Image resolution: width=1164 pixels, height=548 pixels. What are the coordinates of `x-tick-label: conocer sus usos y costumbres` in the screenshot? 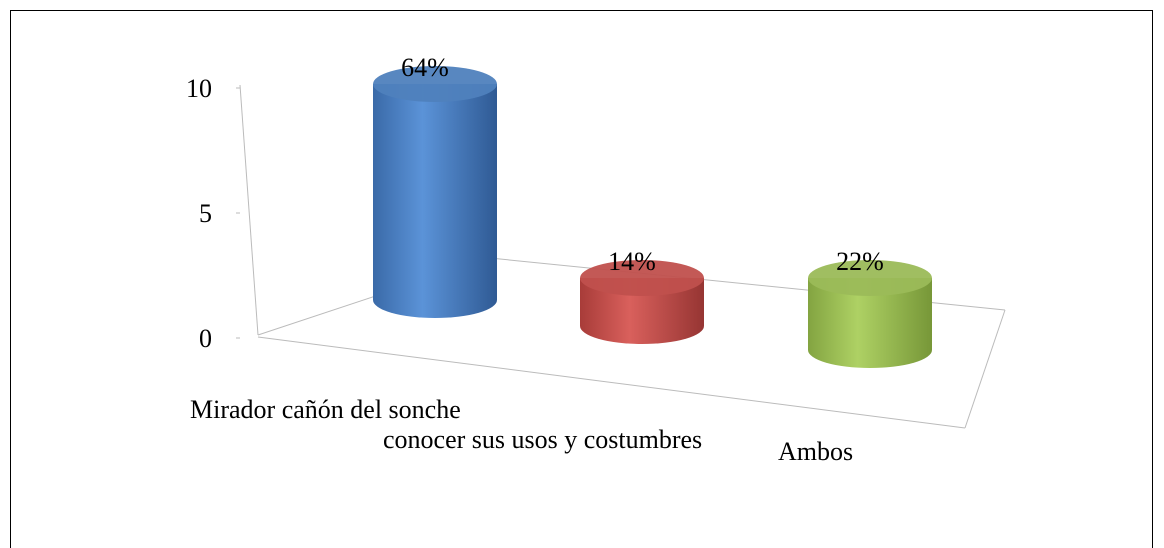 It's located at (542, 439).